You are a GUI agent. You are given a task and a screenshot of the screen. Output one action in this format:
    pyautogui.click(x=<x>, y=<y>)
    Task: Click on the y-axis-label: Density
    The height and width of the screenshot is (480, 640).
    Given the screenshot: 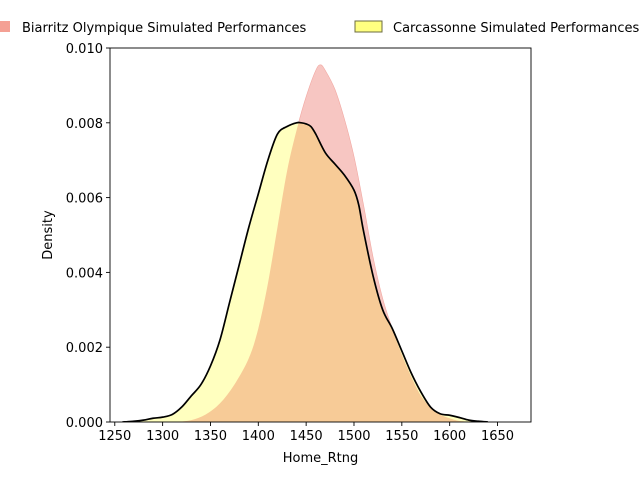 What is the action you would take?
    pyautogui.click(x=48, y=235)
    